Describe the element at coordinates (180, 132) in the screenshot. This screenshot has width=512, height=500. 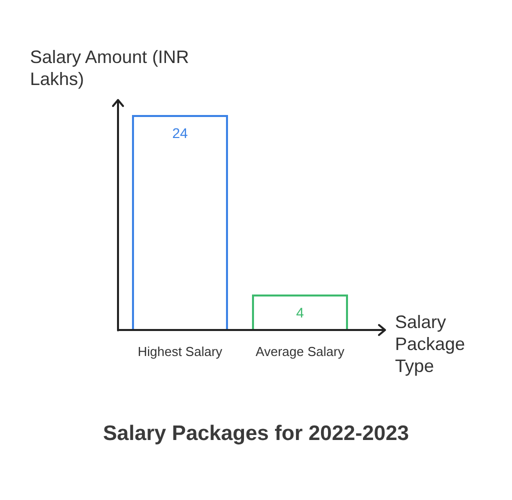
I see `data-label: 24` at that location.